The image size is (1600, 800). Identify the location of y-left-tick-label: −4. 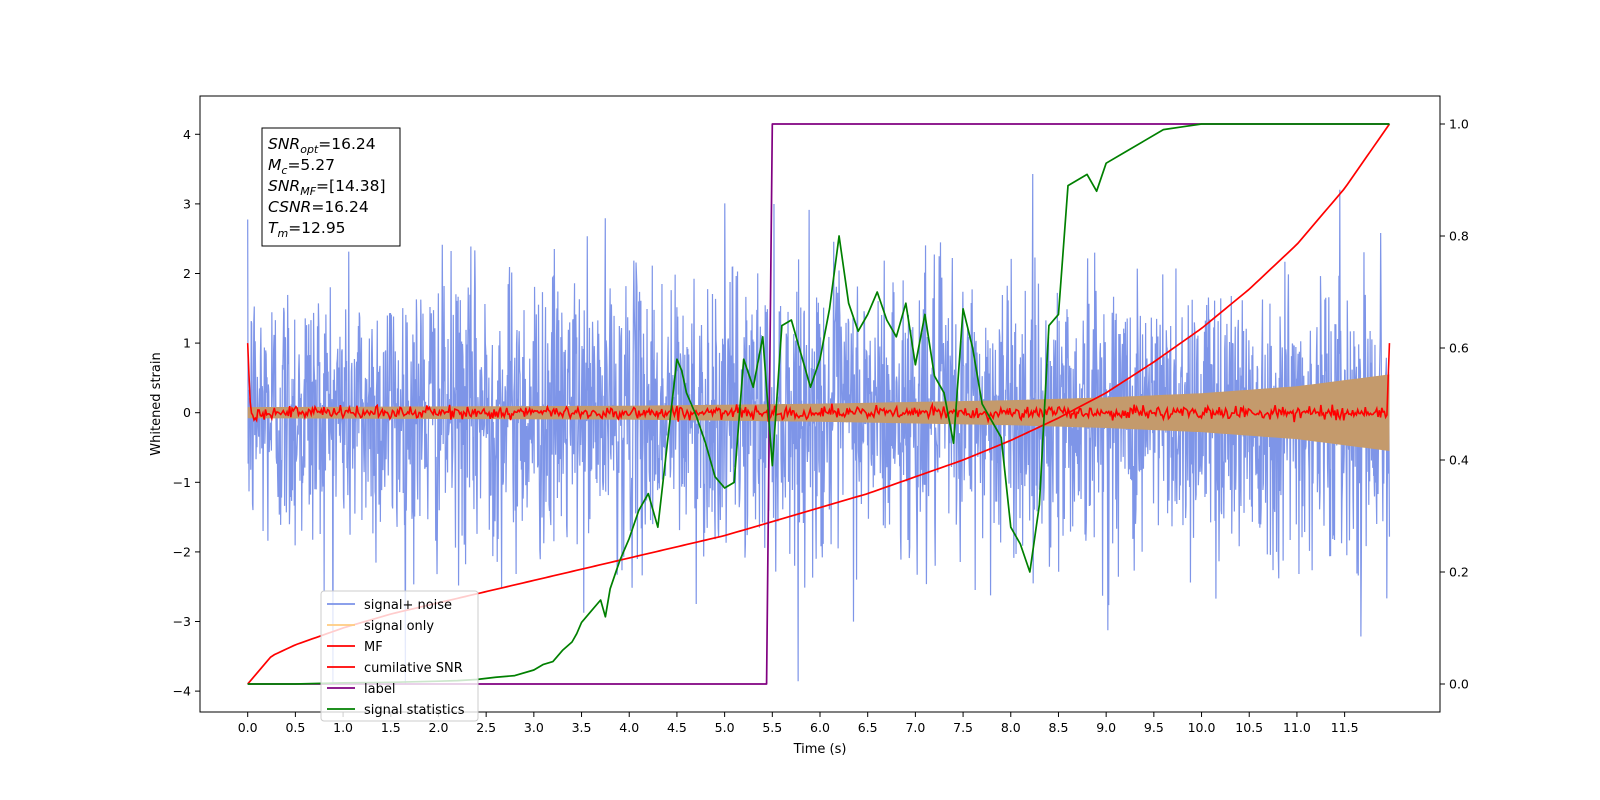
(182, 691).